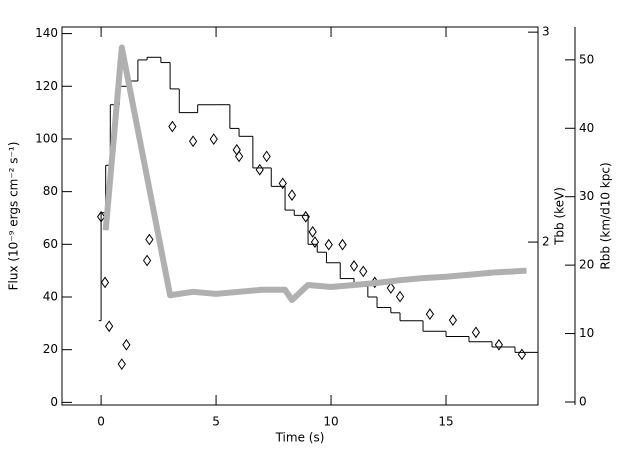  I want to click on y-tick-label: 120, so click(46, 86).